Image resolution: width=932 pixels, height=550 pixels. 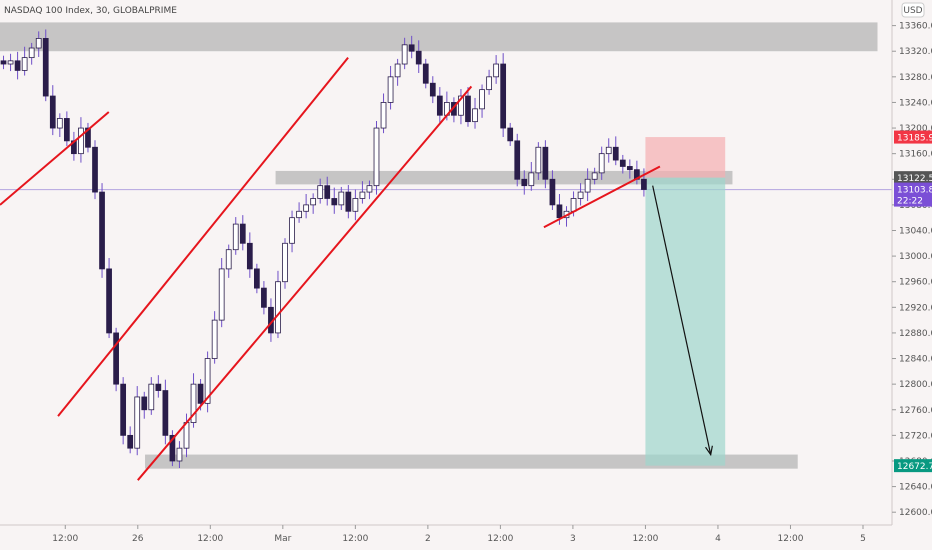 What do you see at coordinates (915, 513) in the screenshot?
I see `price-tick-label-19: 12600.00` at bounding box center [915, 513].